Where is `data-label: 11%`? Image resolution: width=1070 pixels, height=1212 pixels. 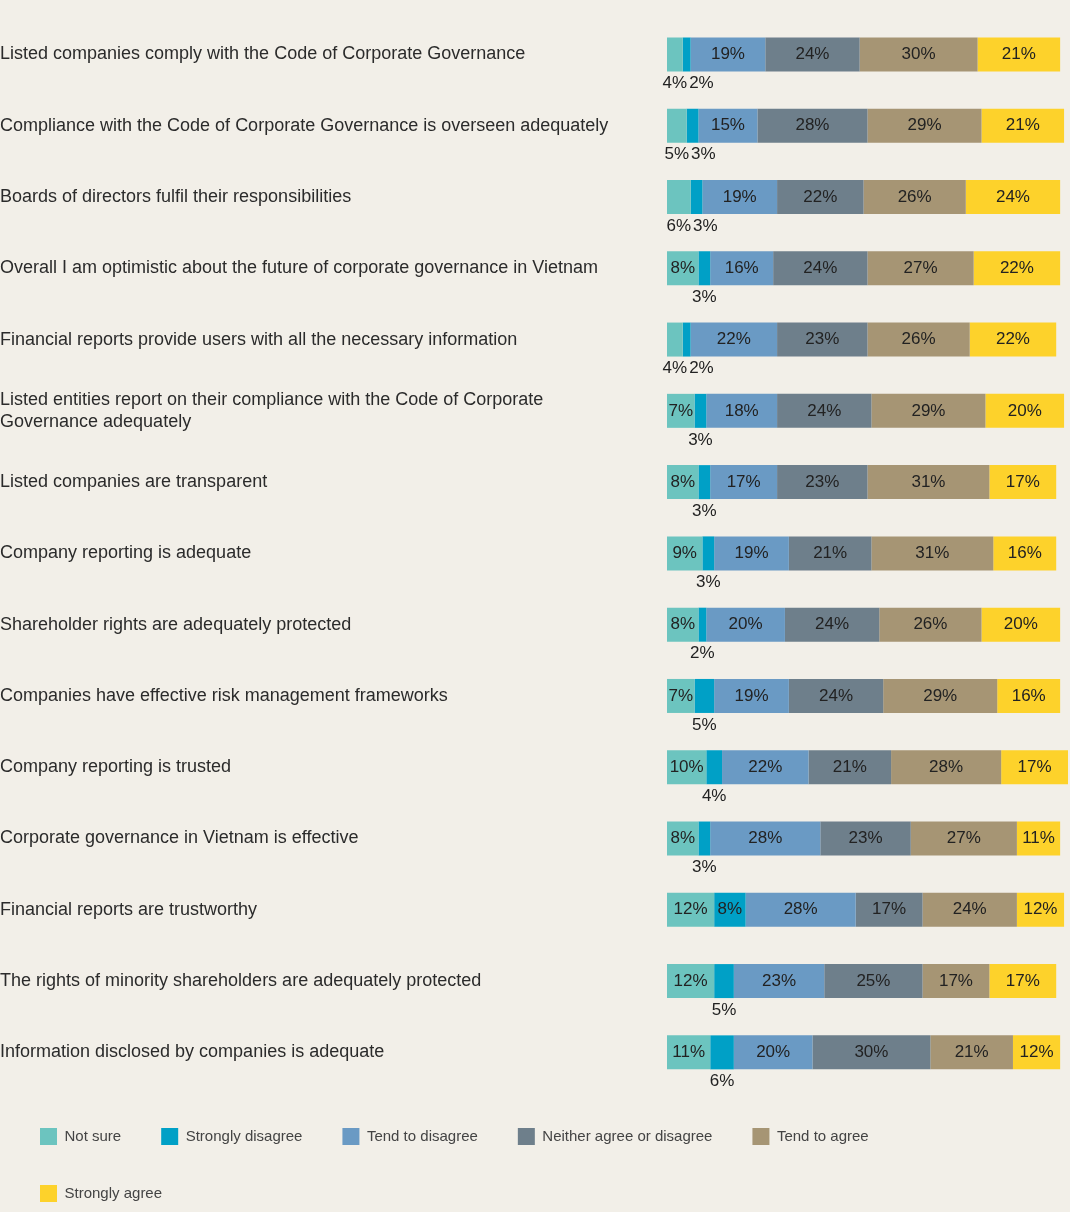 data-label: 11% is located at coordinates (689, 1052).